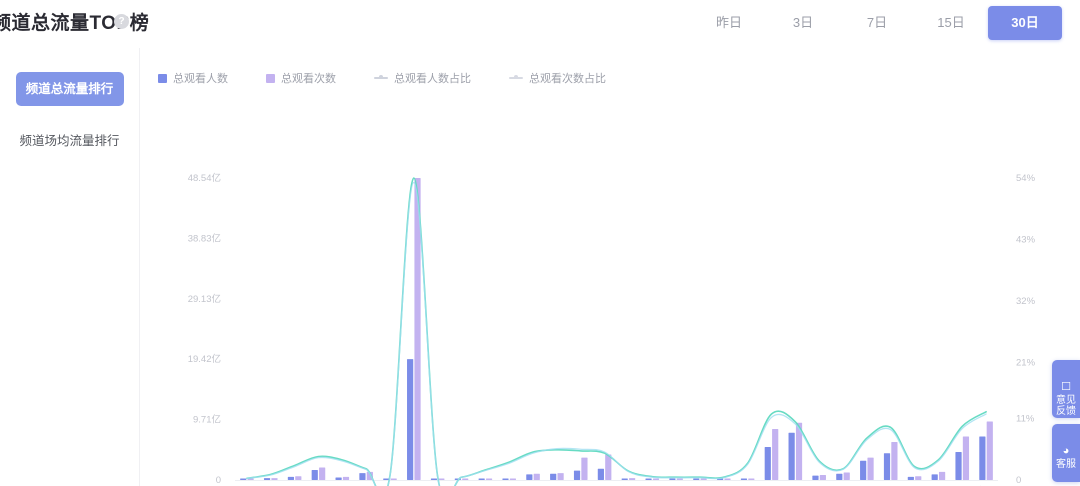 This screenshot has height=486, width=1080. Describe the element at coordinates (951, 22) in the screenshot. I see `range-tab-15d: 15日` at that location.